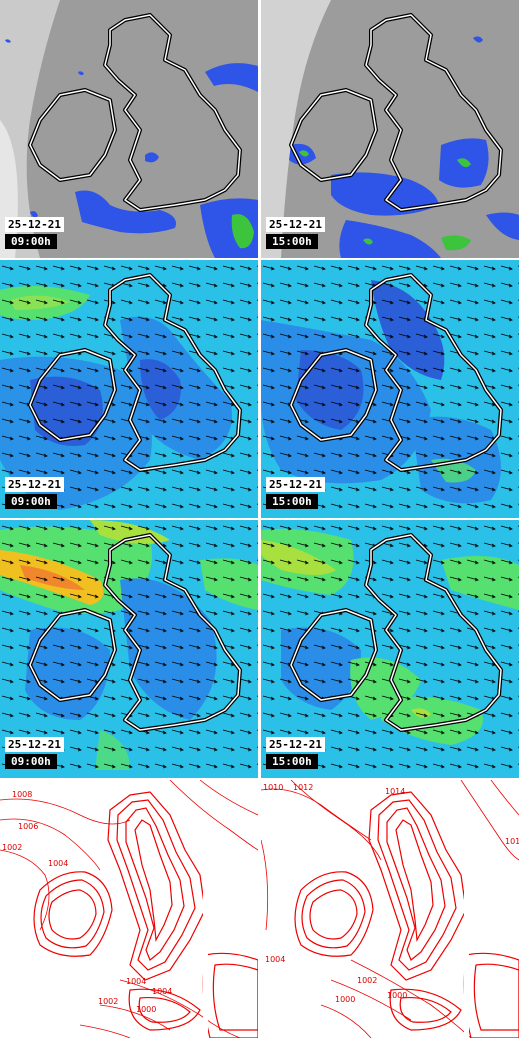  I want to click on wind-map-1500: 25-12-21 15:00h, so click(390, 389).